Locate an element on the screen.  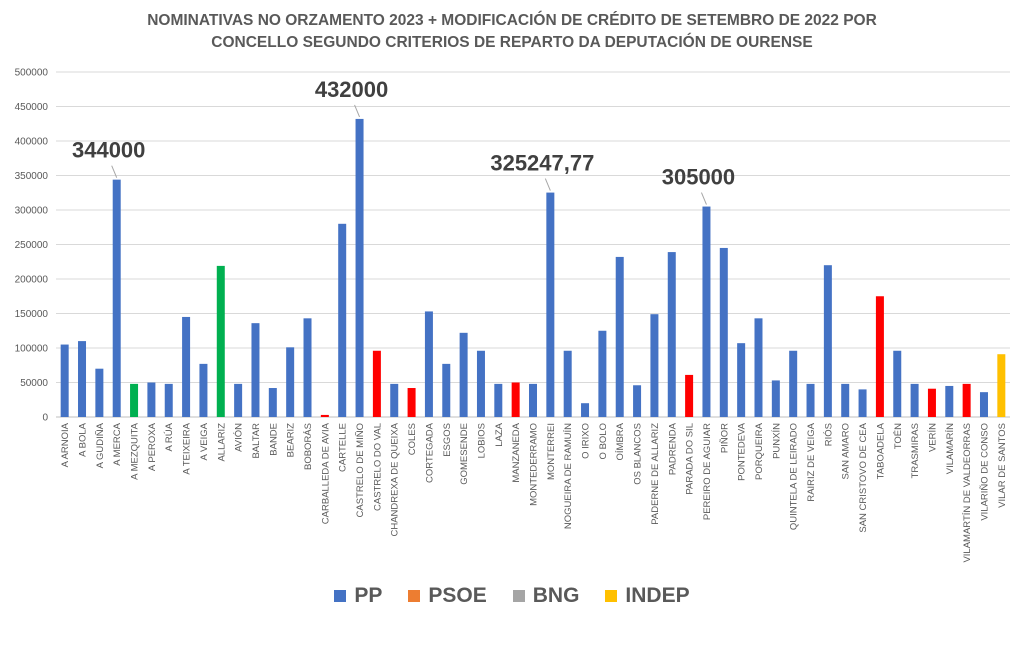
x-tick-label: RIÓS is located at coordinates (828, 434).